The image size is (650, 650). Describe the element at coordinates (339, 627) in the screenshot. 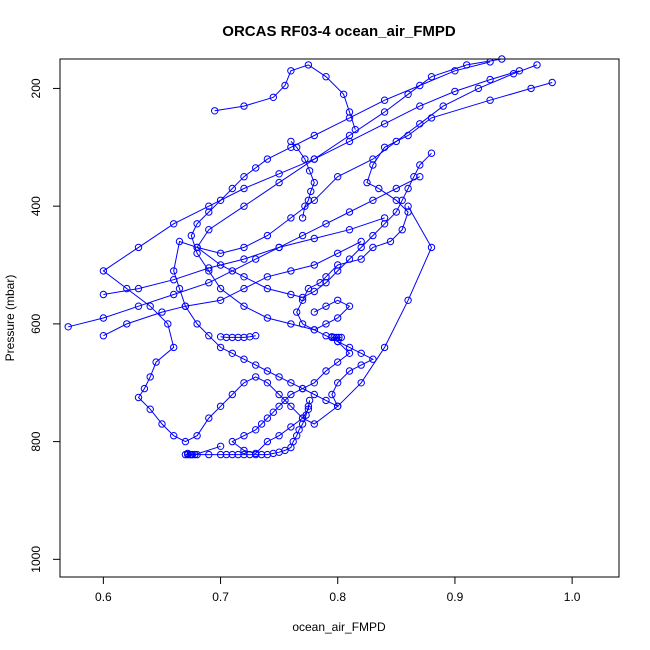

I see `x-axis-label: ocean_air_FMPD` at that location.